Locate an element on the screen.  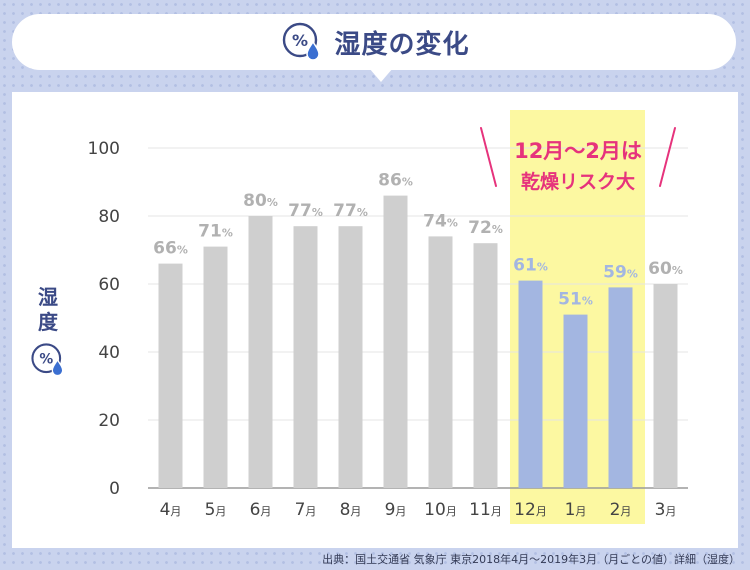
x-tick-label: 7月 is located at coordinates (306, 510).